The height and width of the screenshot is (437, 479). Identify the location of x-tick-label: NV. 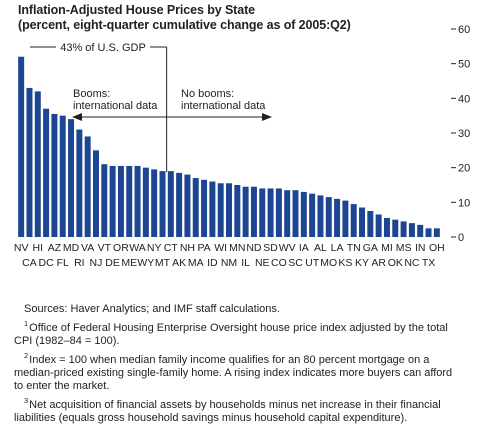
(21, 248).